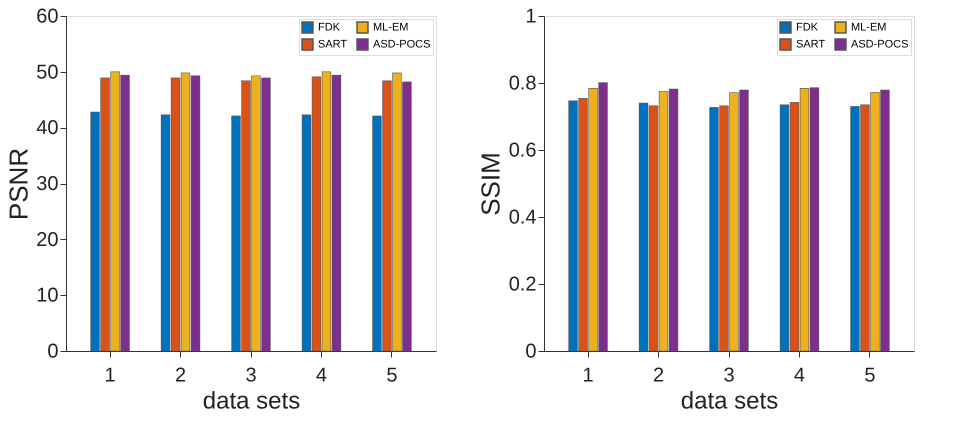 The height and width of the screenshot is (437, 960). What do you see at coordinates (18, 184) in the screenshot?
I see `y-axis-title: PSNR` at bounding box center [18, 184].